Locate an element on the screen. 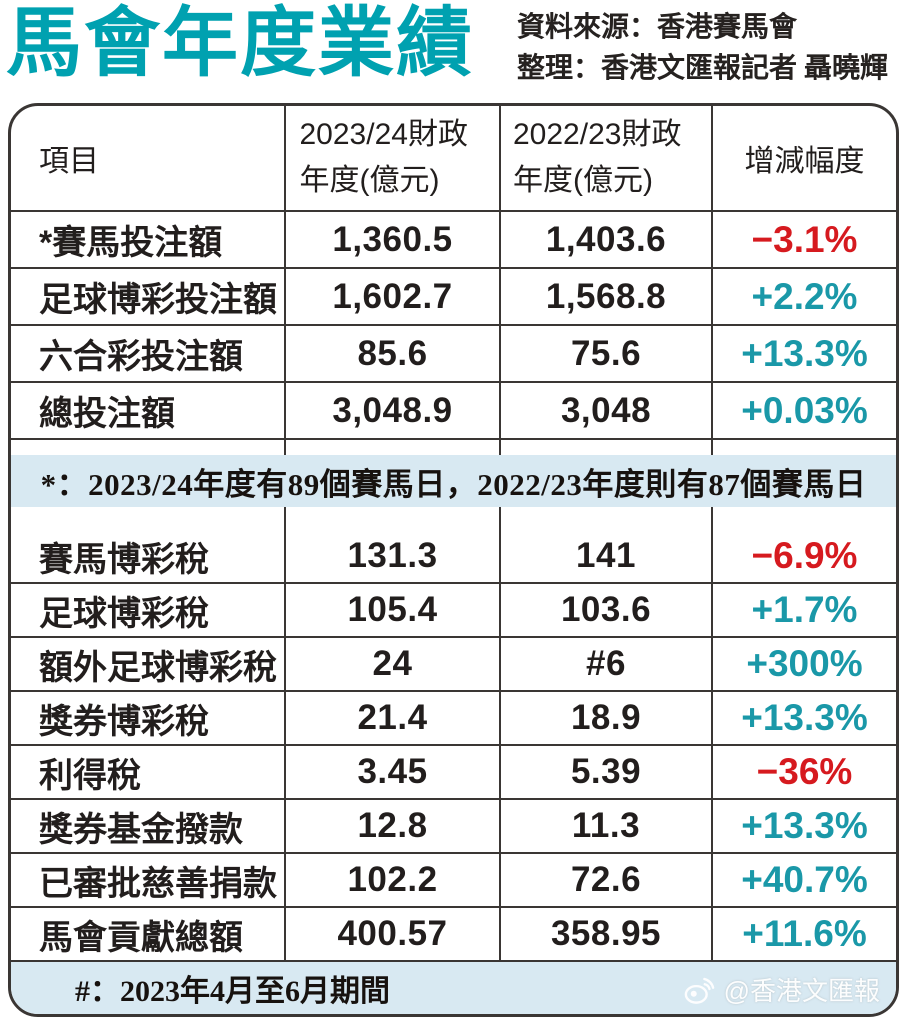 This screenshot has width=907, height=1029. table-row: 額外足球博彩稅 24 #6 +300% is located at coordinates (453, 665).